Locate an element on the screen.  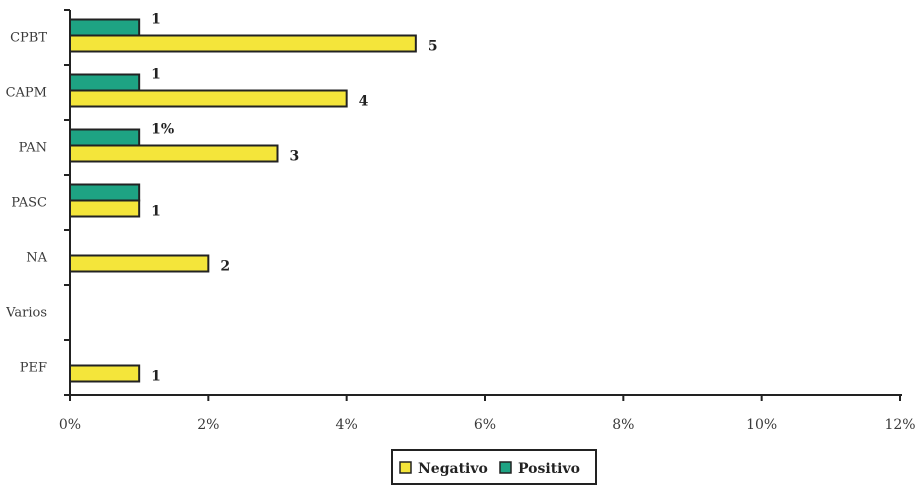
bar-negativo-pasc is located at coordinates (105, 208).